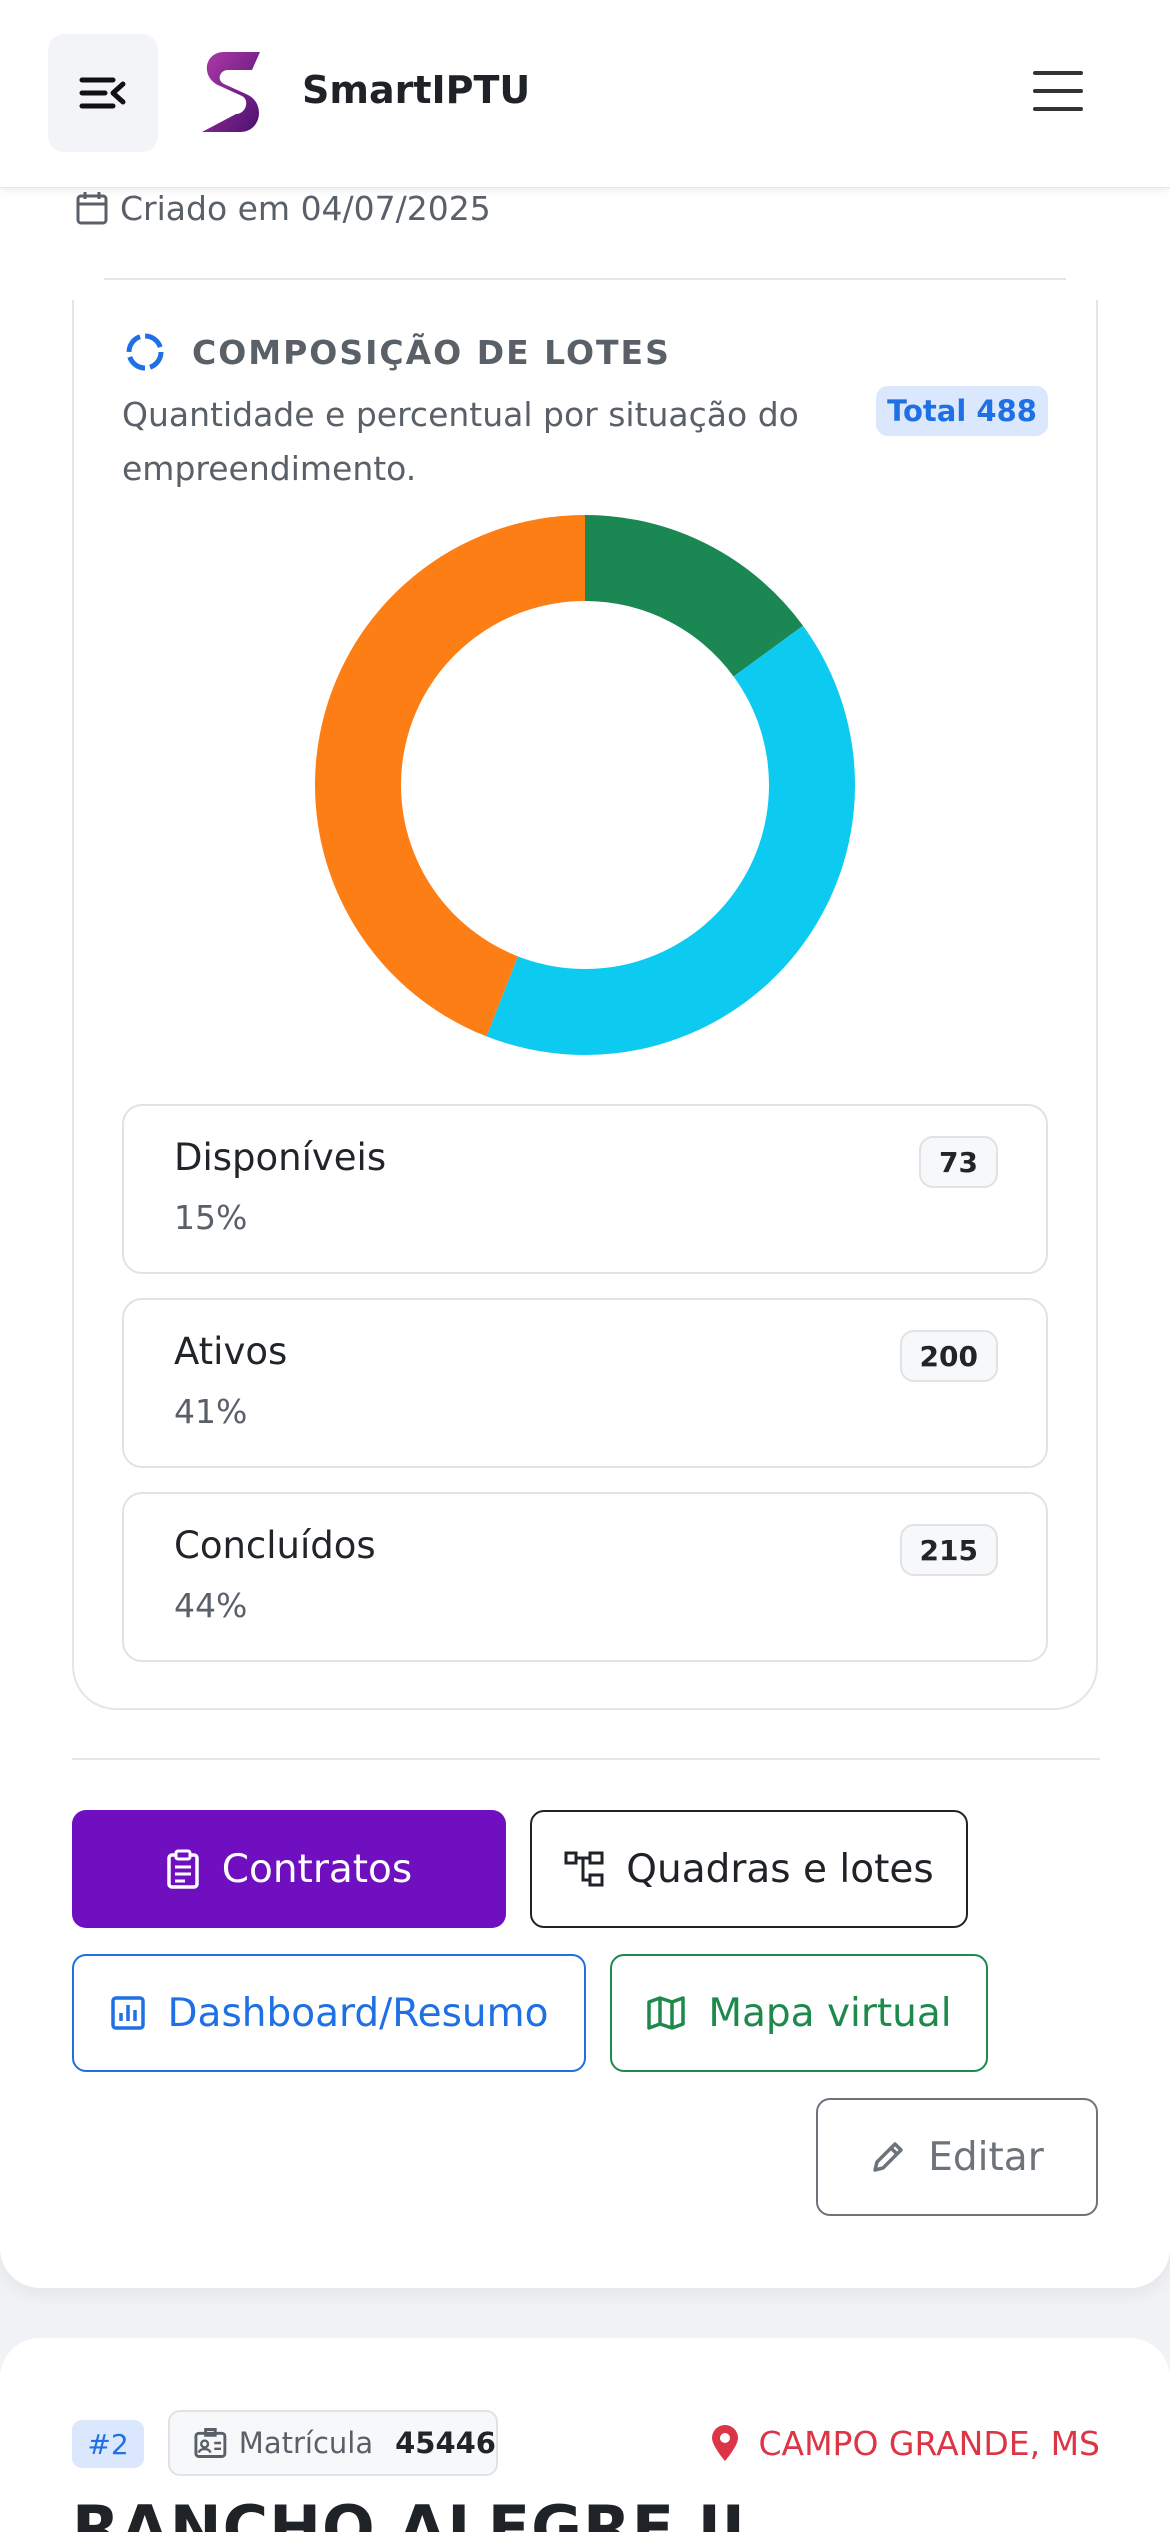  I want to click on bar-chart-icon, so click(127, 2013).